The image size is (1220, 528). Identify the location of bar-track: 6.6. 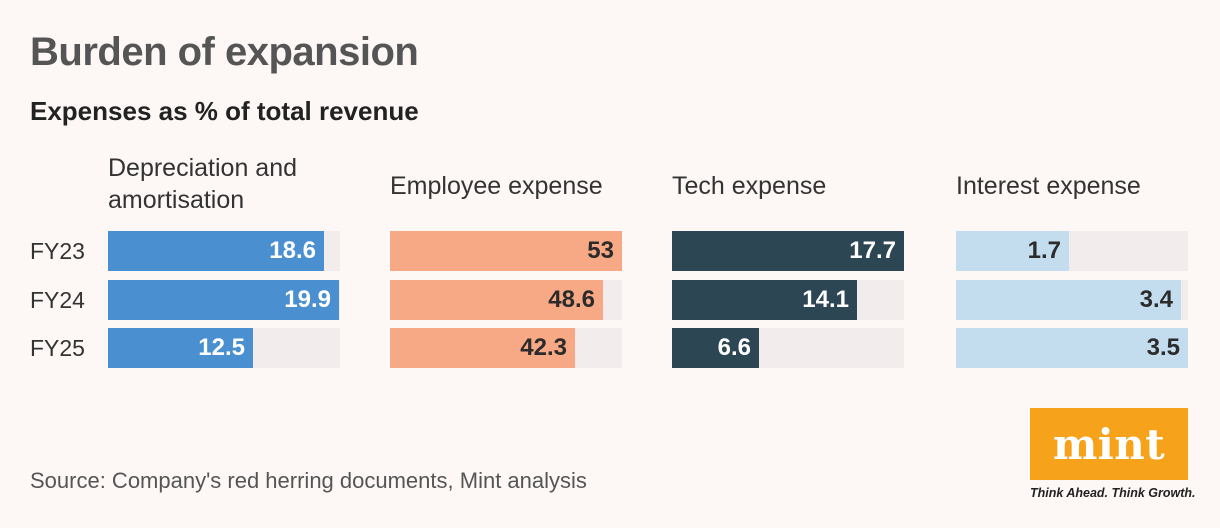
(788, 348).